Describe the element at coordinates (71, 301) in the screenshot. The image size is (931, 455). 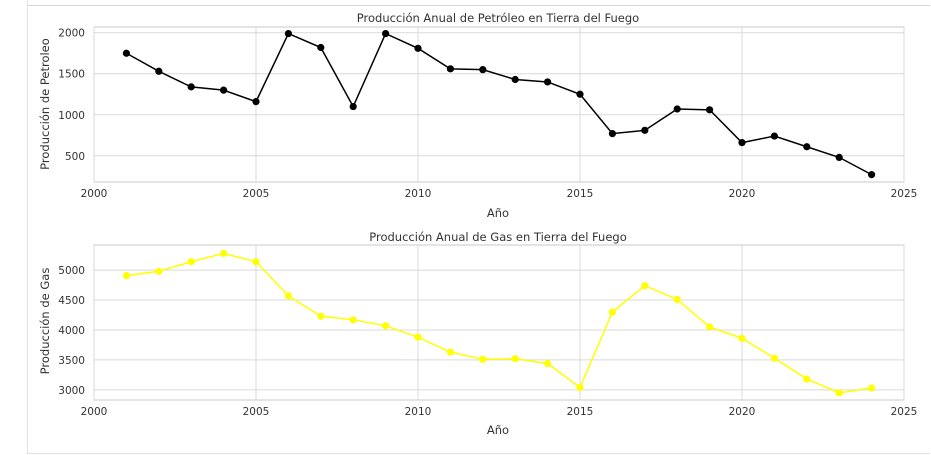
I see `gas-y-tick-label: 4500` at that location.